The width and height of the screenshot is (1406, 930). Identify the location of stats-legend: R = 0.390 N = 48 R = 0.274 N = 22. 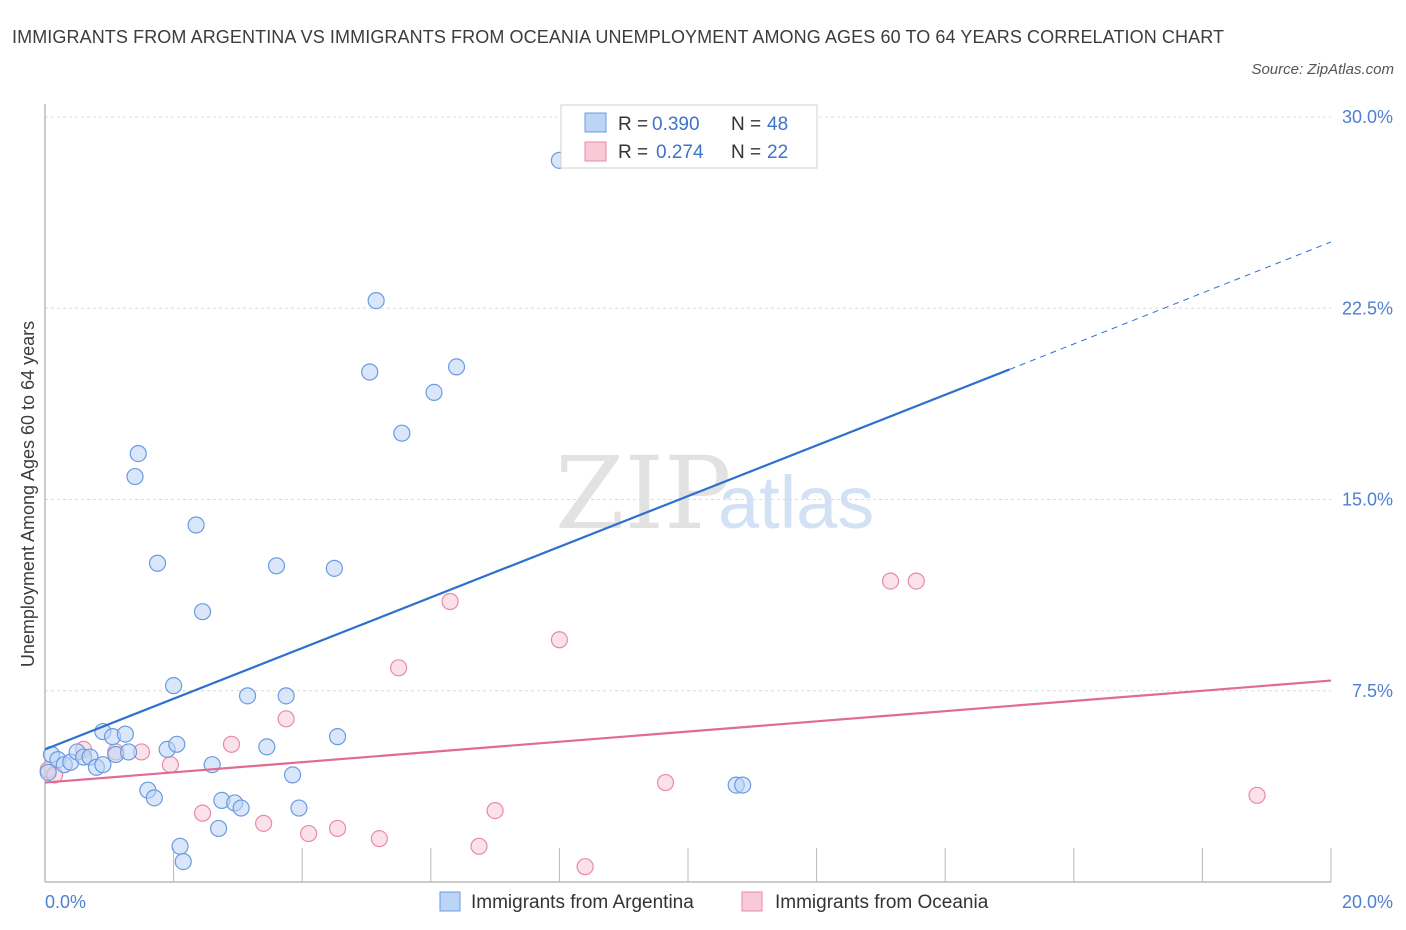
(689, 136).